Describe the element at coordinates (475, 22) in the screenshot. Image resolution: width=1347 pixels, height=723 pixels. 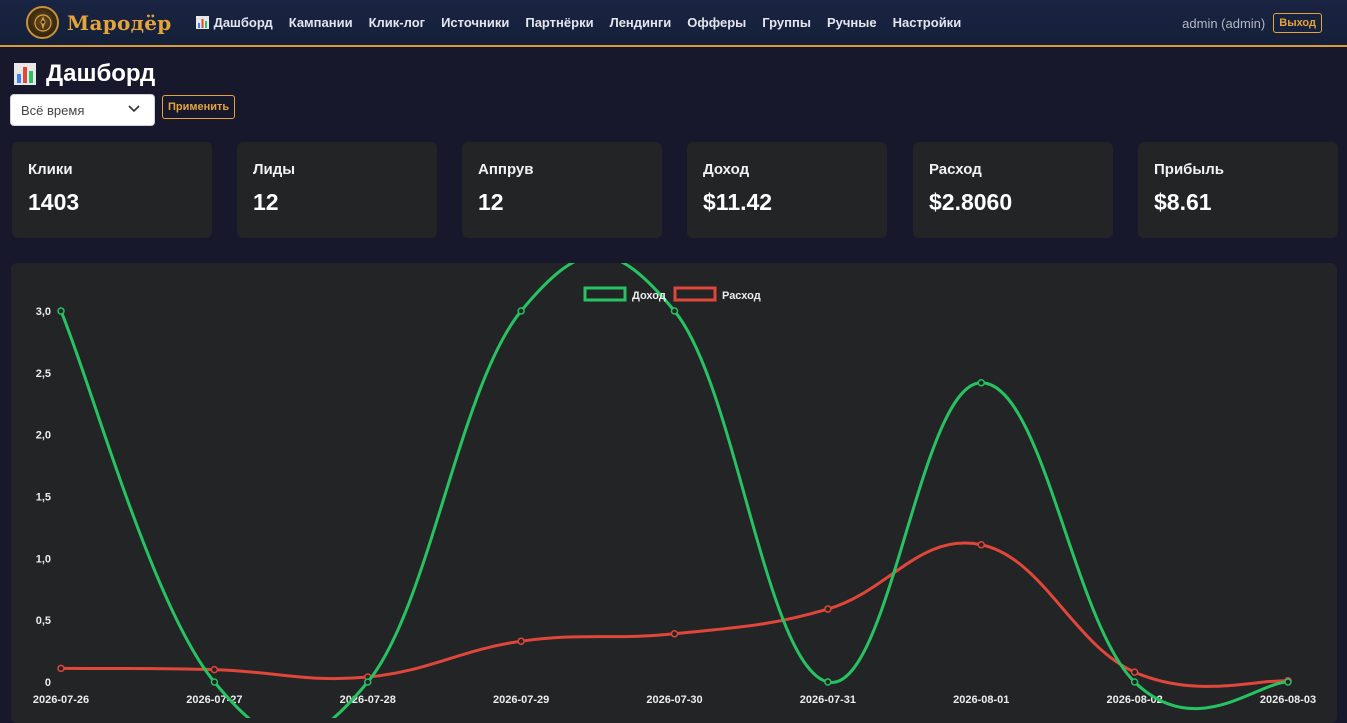
I see `nav-item-sources: Источники` at that location.